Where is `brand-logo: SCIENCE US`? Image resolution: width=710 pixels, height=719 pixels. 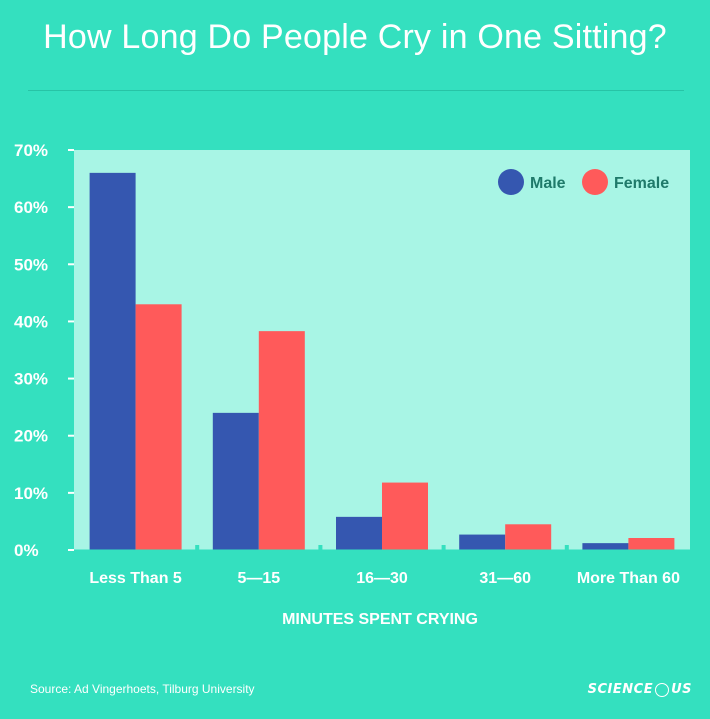 brand-logo: SCIENCE US is located at coordinates (640, 689).